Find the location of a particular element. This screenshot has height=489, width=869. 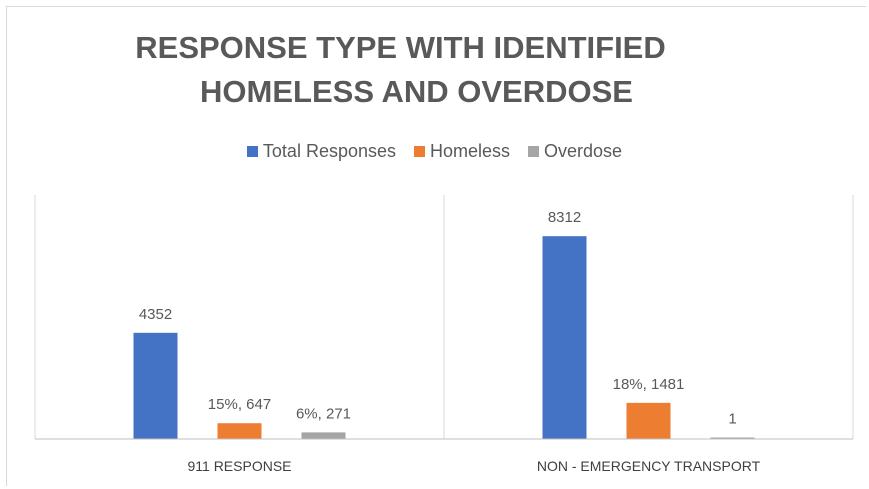

data-label: 15%, 647 is located at coordinates (239, 404).